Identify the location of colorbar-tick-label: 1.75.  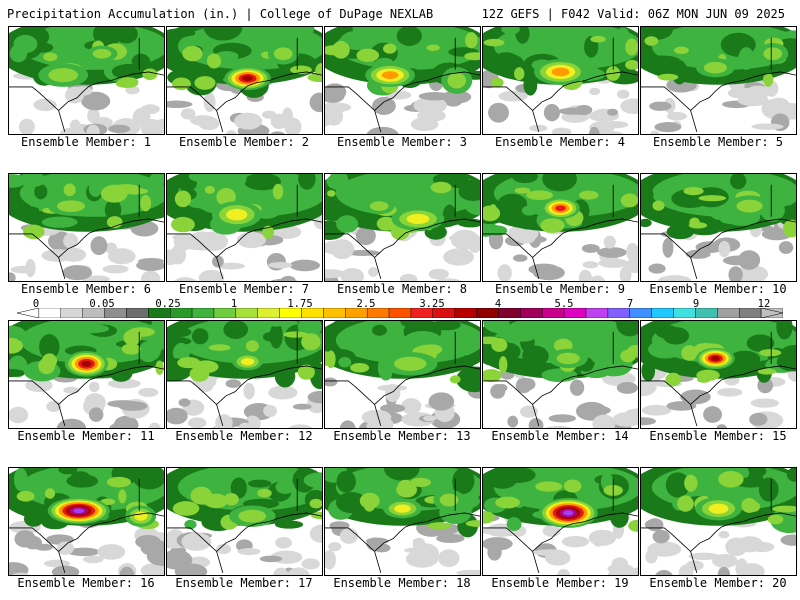
(300, 304).